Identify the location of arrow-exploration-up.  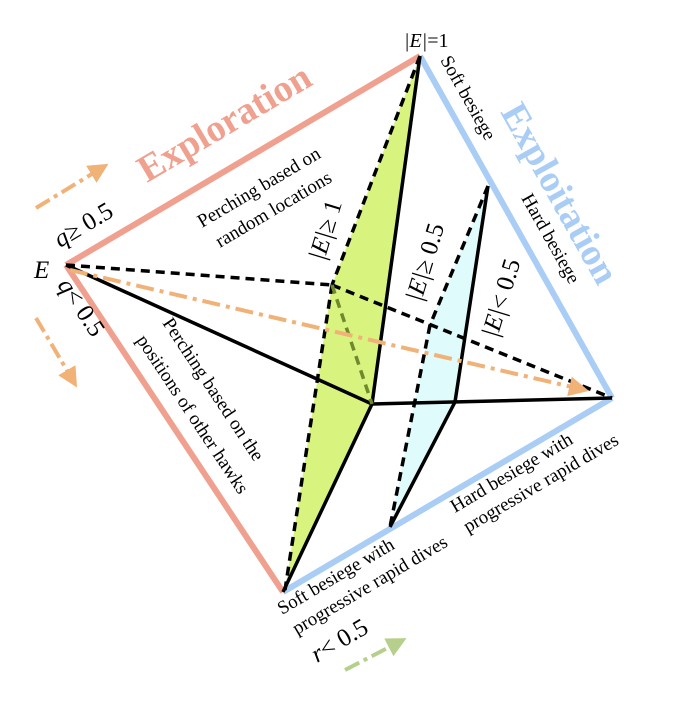
(71, 186).